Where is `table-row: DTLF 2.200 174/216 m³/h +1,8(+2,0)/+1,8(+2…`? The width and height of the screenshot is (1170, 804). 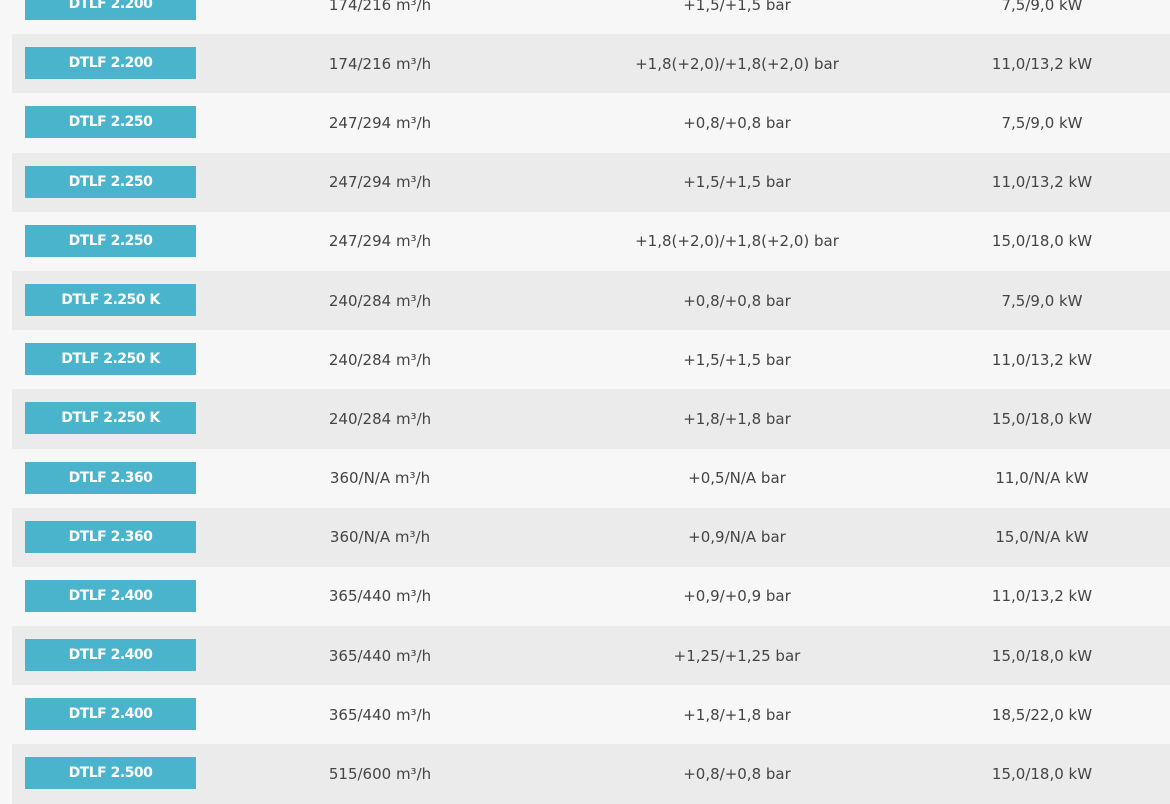 table-row: DTLF 2.200 174/216 m³/h +1,8(+2,0)/+1,8(+2… is located at coordinates (591, 64).